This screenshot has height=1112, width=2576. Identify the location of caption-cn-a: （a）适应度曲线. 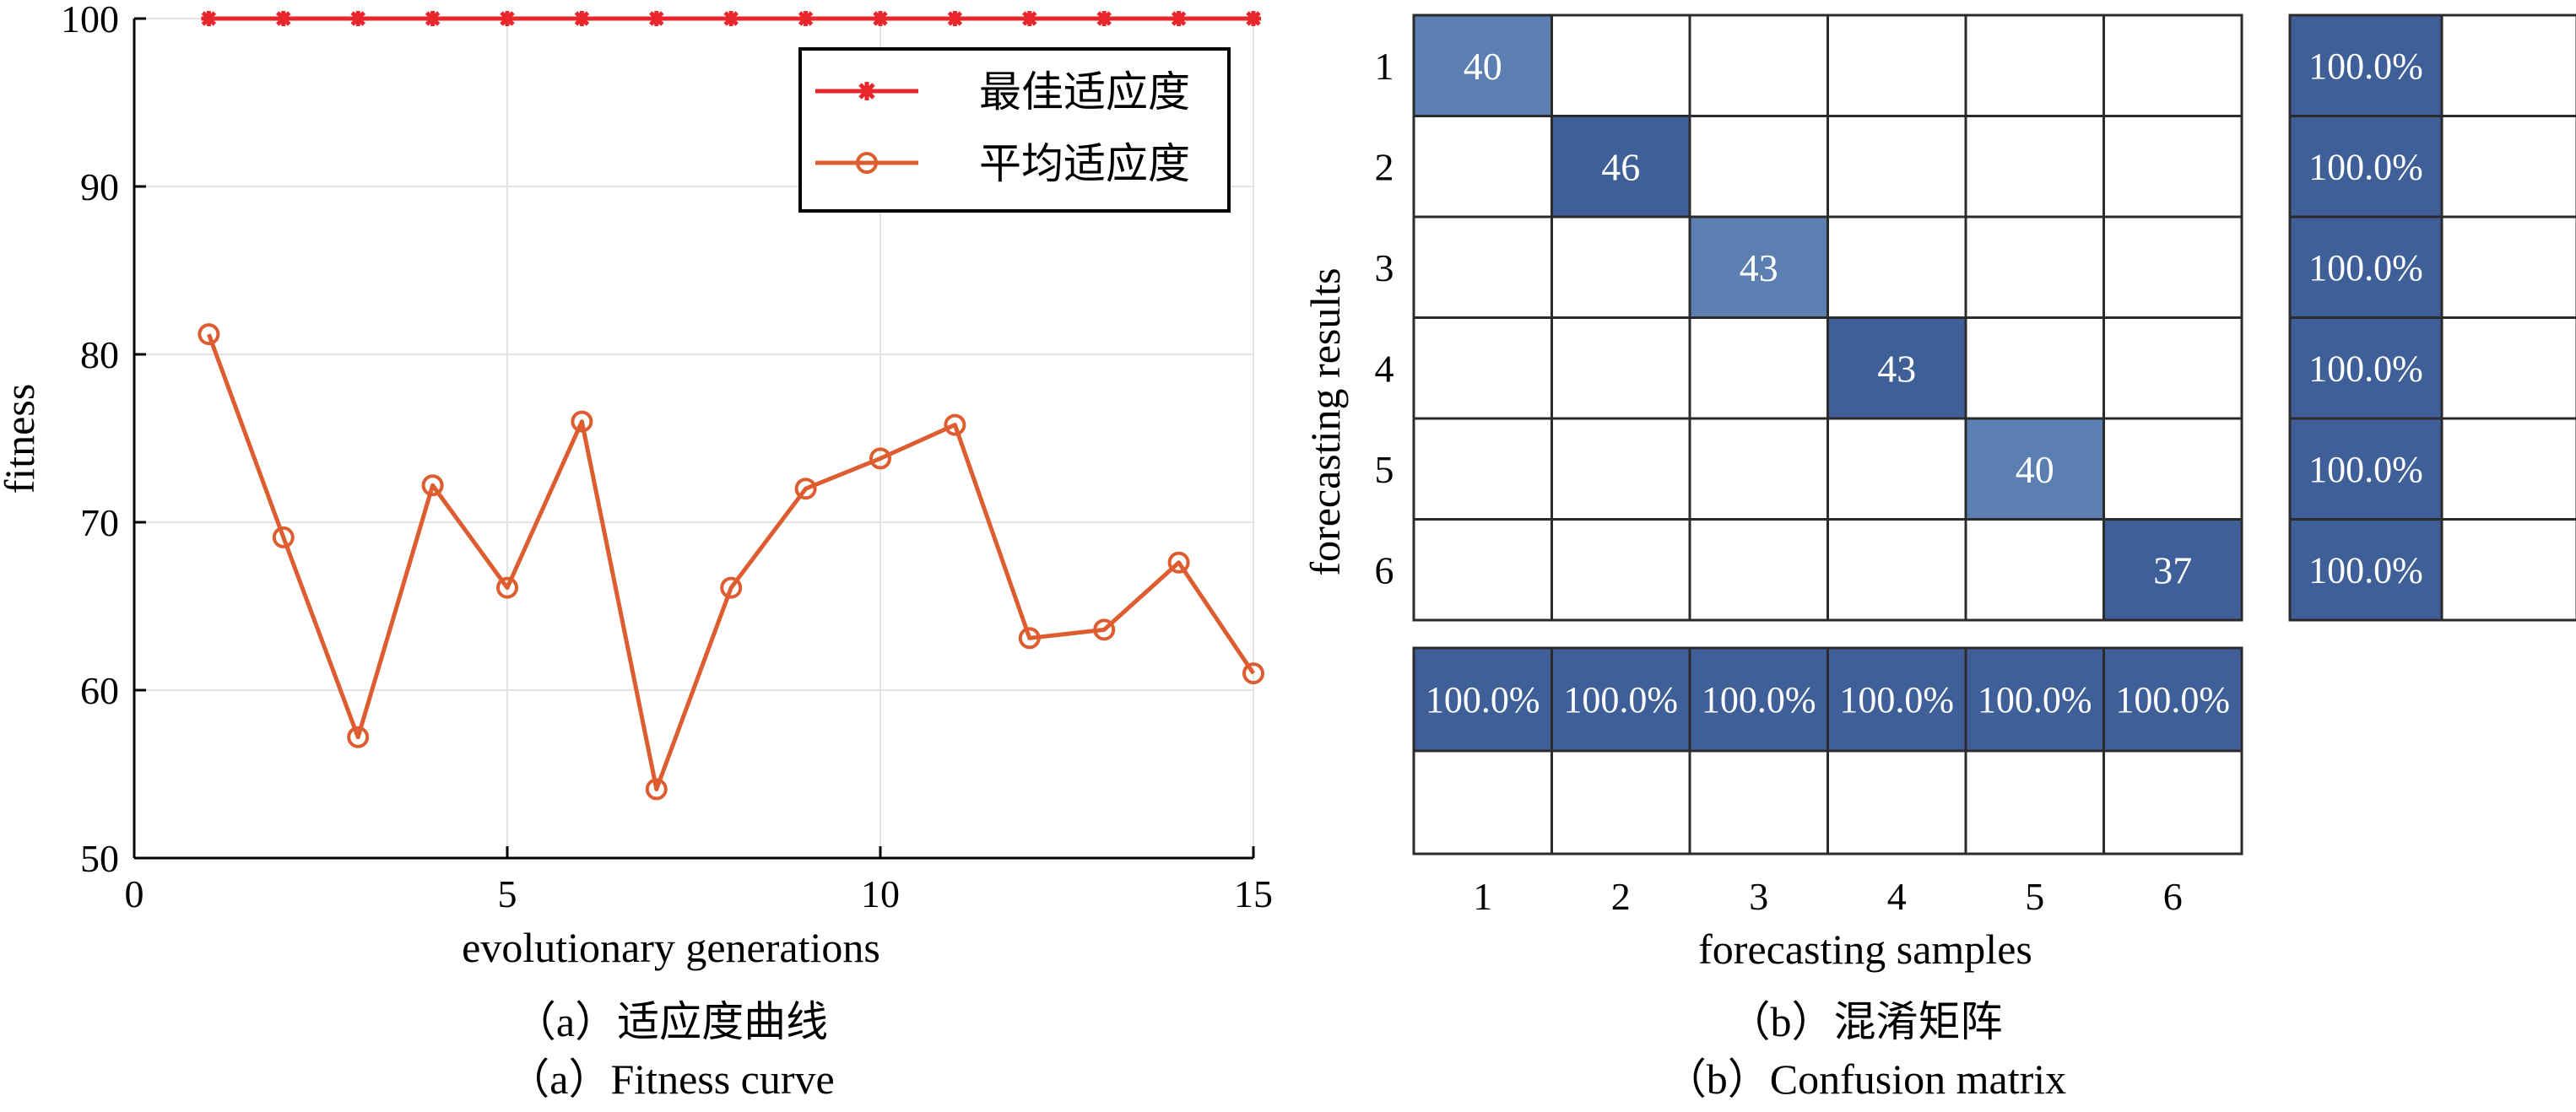
(671, 1021).